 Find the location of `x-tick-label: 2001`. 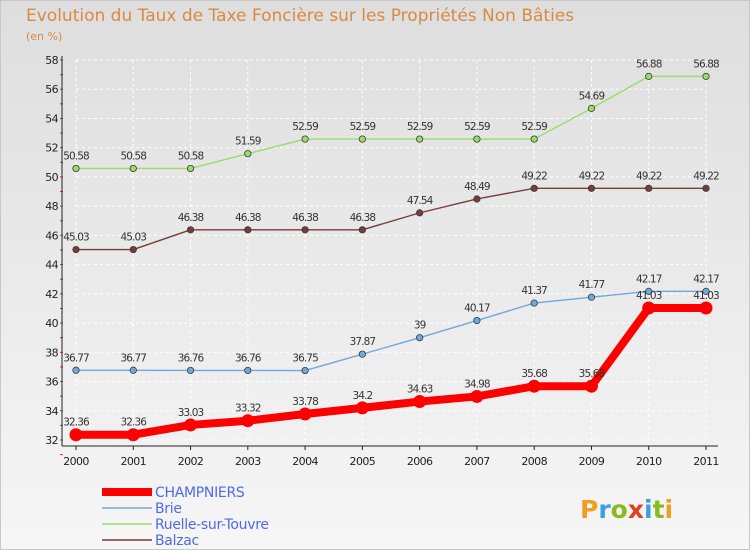

x-tick-label: 2001 is located at coordinates (133, 461).